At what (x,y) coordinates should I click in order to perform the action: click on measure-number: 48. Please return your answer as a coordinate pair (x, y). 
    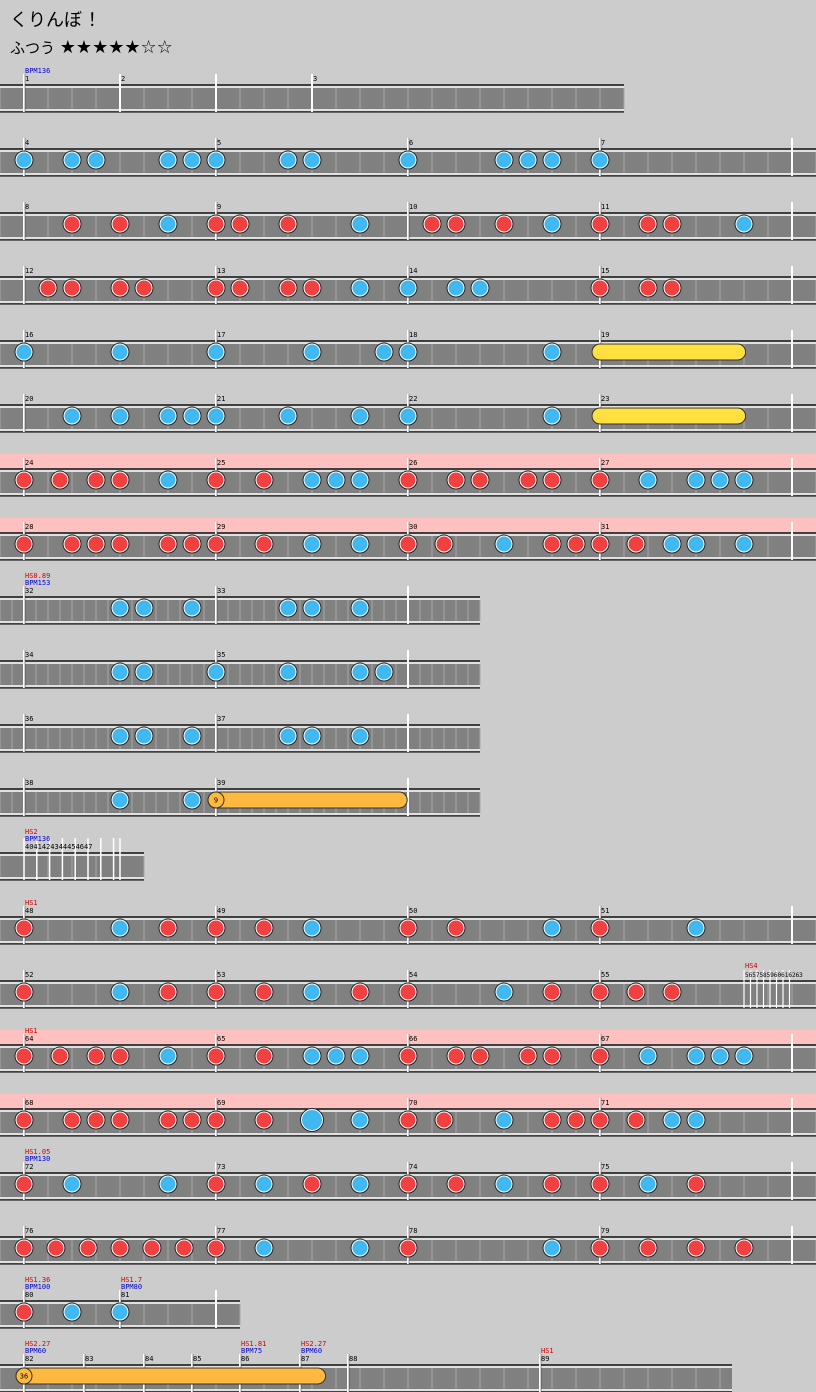
    Looking at the image, I should click on (29, 911).